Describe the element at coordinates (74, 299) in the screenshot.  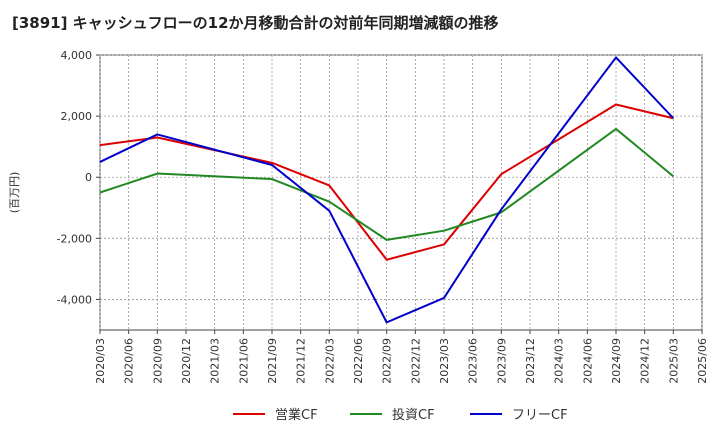
I see `y-tick-label: -4,000` at that location.